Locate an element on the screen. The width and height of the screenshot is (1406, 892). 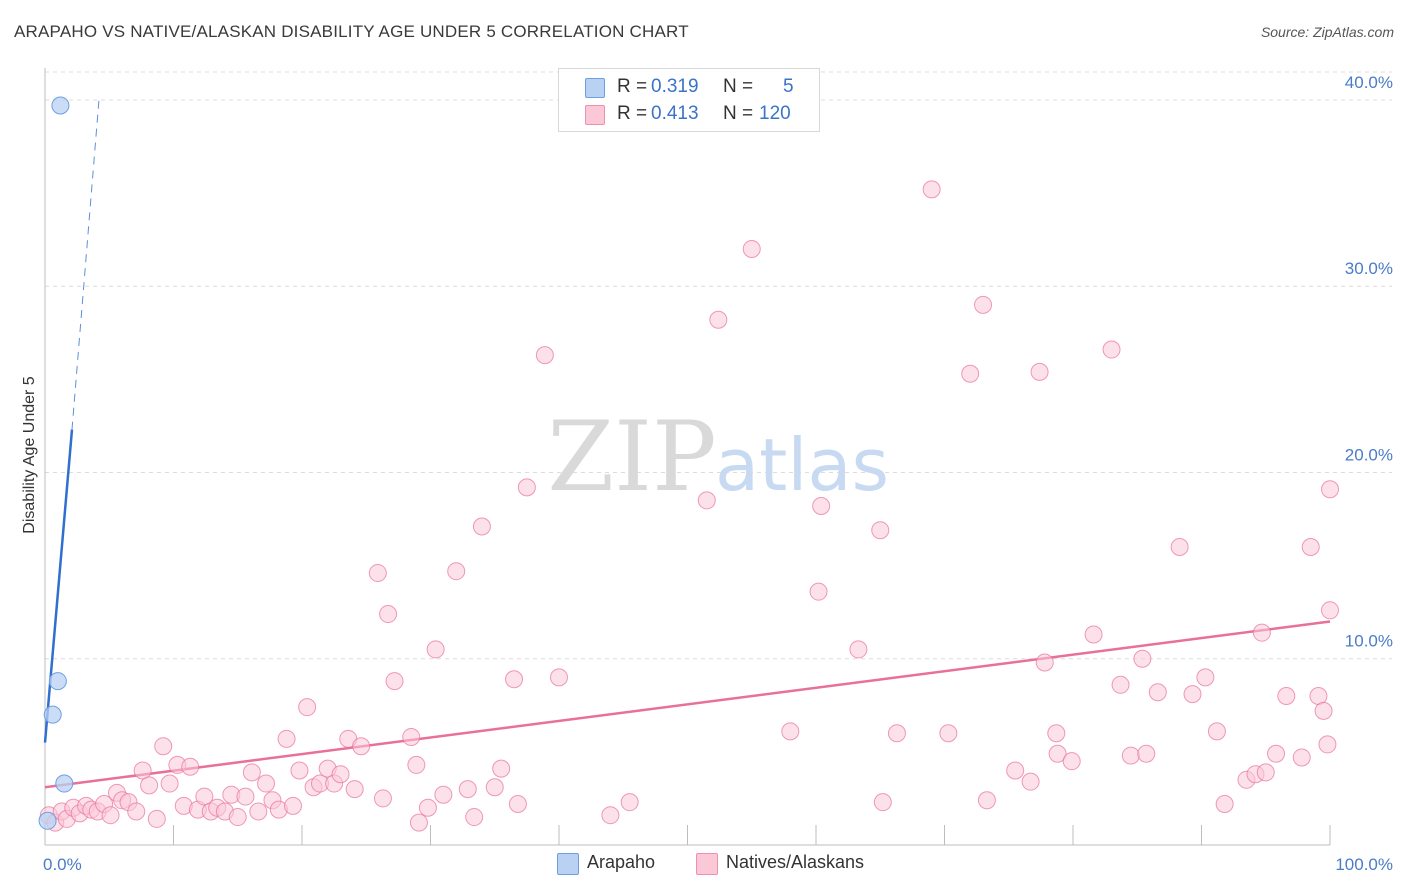
bottom-legend-label: Arapaho is located at coordinates (621, 862).